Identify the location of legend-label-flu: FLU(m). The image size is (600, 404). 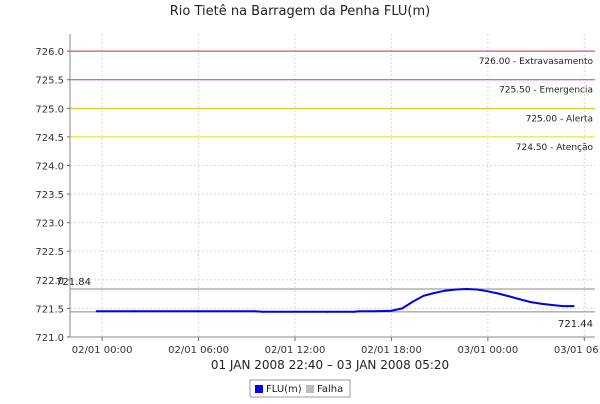
(284, 389).